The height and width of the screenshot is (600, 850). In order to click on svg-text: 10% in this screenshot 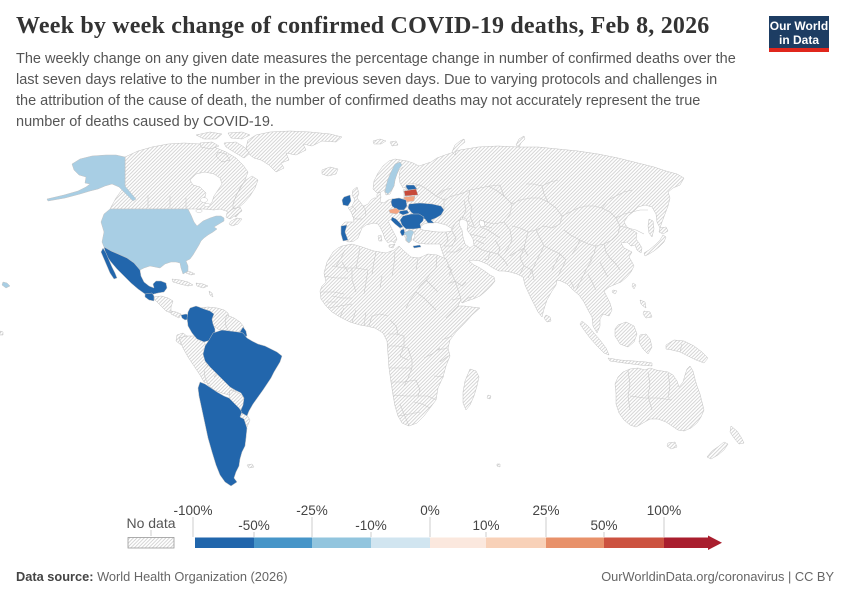, I will do `click(485, 525)`.